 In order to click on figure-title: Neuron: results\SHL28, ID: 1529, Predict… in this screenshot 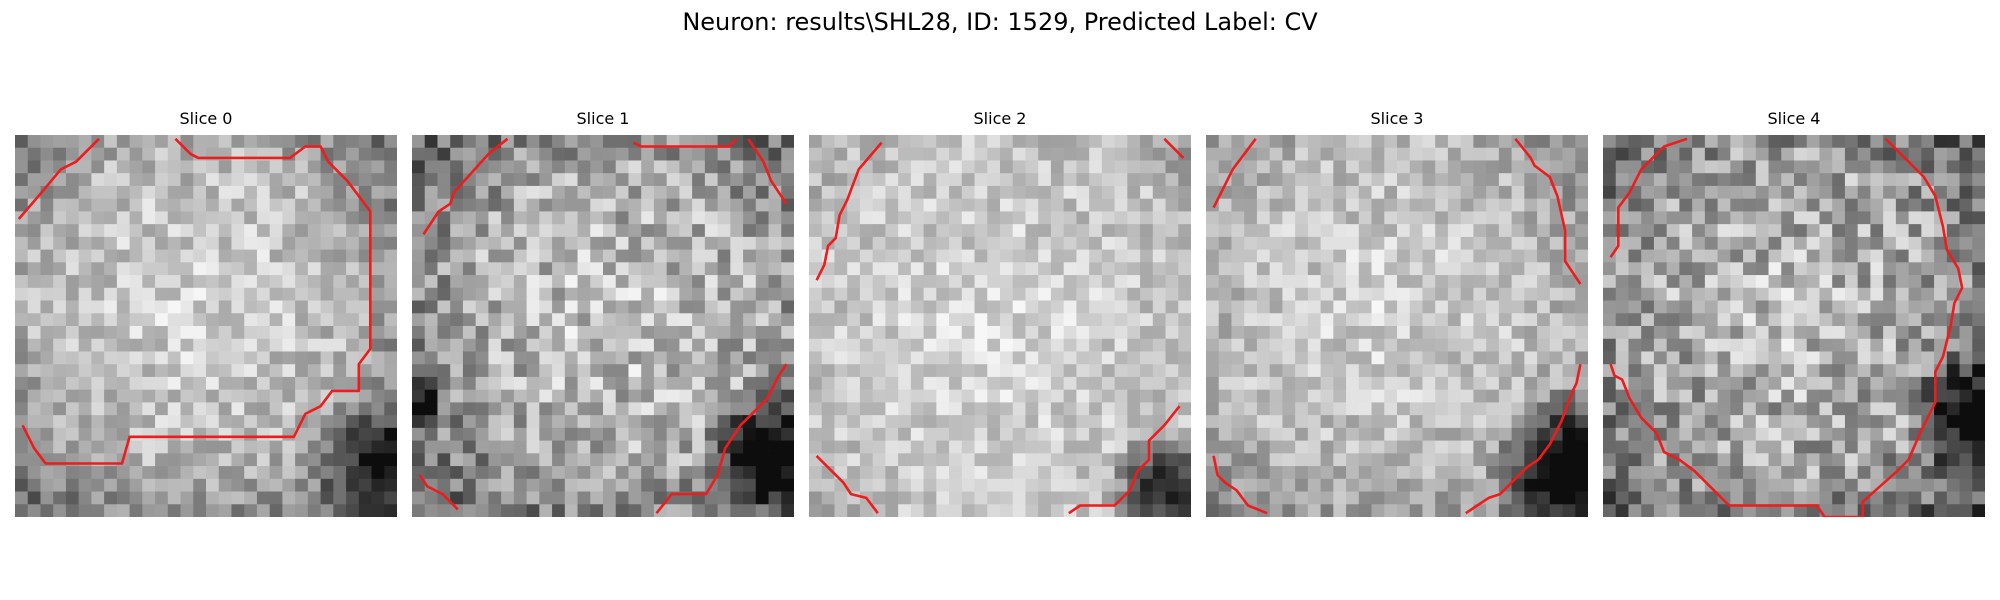, I will do `click(1000, 22)`.